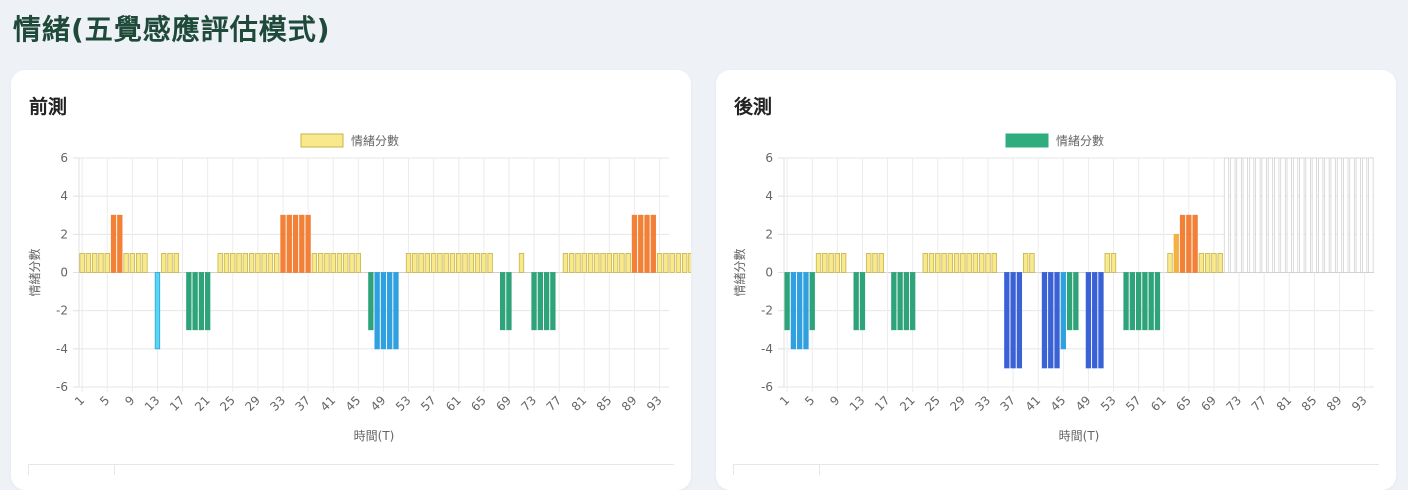  Describe the element at coordinates (1133, 403) in the screenshot. I see `x-tick-label: 57` at that location.